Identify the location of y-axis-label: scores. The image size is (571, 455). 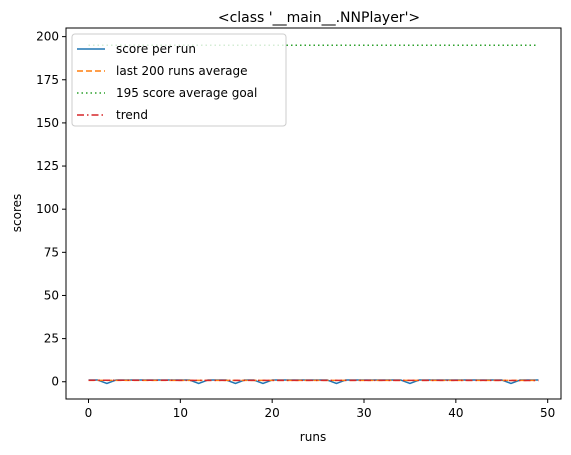
(17, 213).